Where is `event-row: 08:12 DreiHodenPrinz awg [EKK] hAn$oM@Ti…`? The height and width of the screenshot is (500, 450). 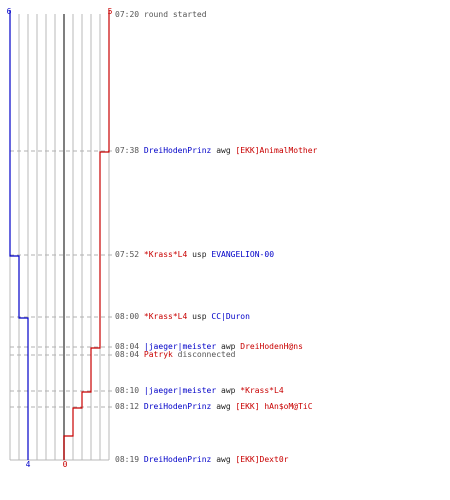
event-row: 08:12 DreiHodenPrinz awg [EKK] hAn$oM@Ti… is located at coordinates (214, 407).